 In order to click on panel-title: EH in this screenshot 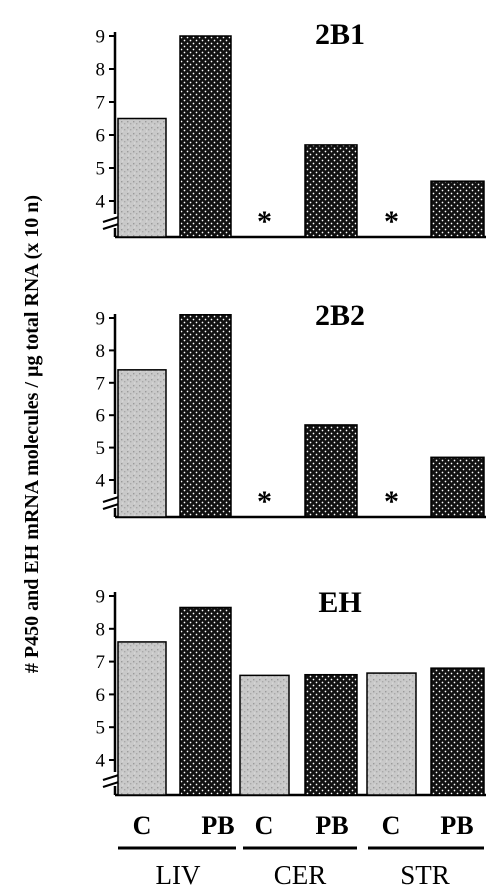, I will do `click(339, 602)`.